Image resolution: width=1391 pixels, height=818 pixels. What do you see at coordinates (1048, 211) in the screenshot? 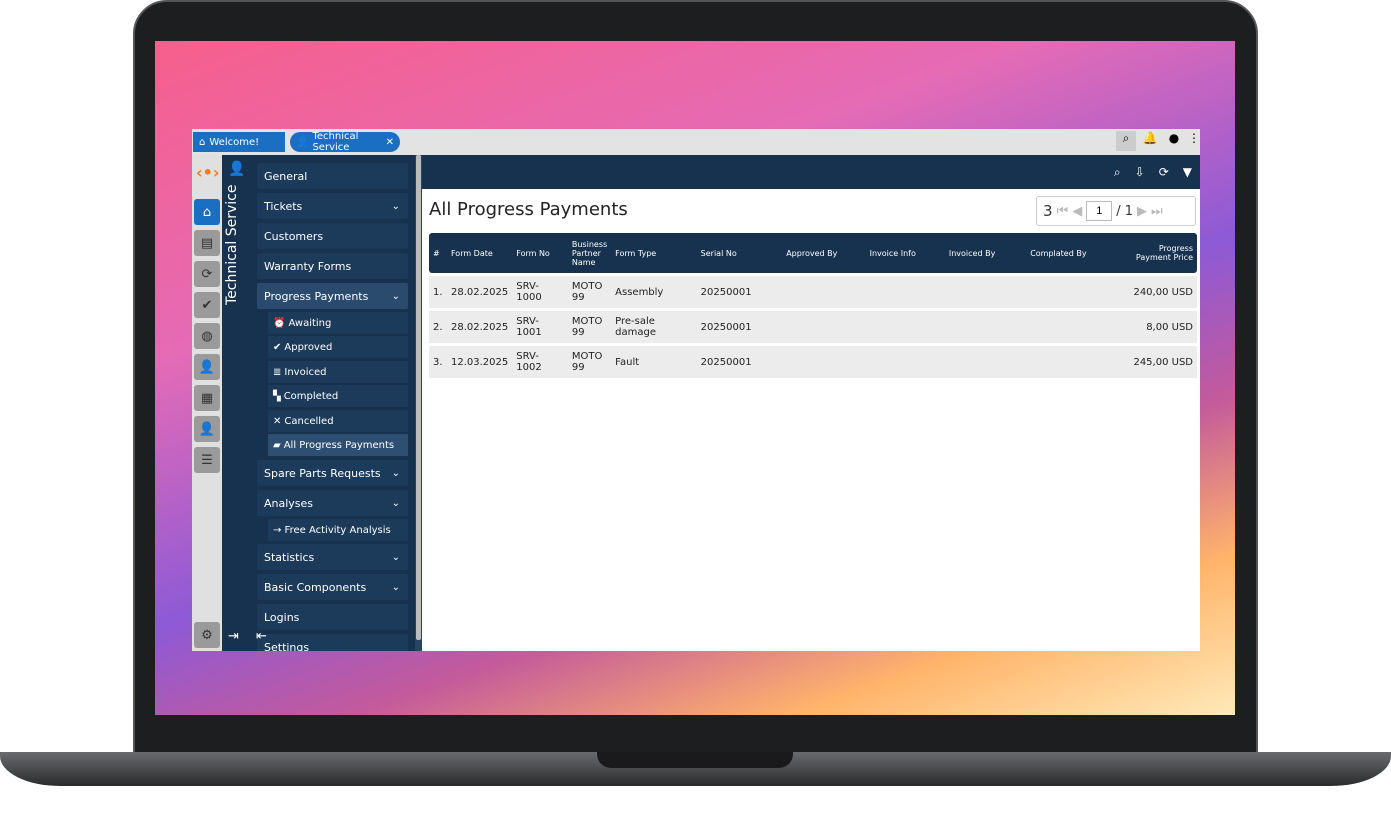
I see `record-count: 3` at bounding box center [1048, 211].